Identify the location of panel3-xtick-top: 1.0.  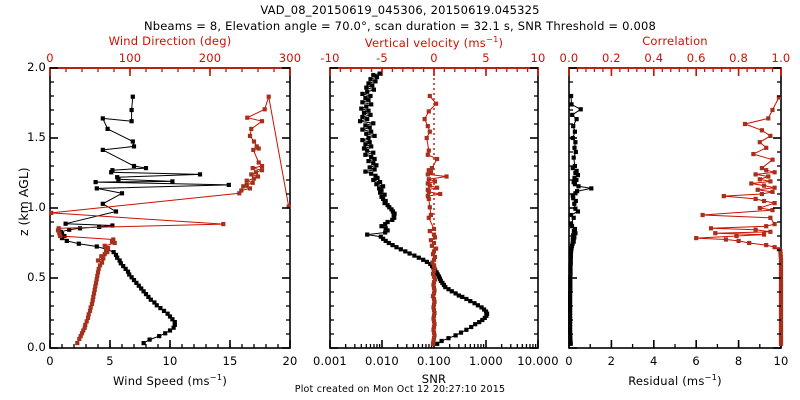
(781, 58).